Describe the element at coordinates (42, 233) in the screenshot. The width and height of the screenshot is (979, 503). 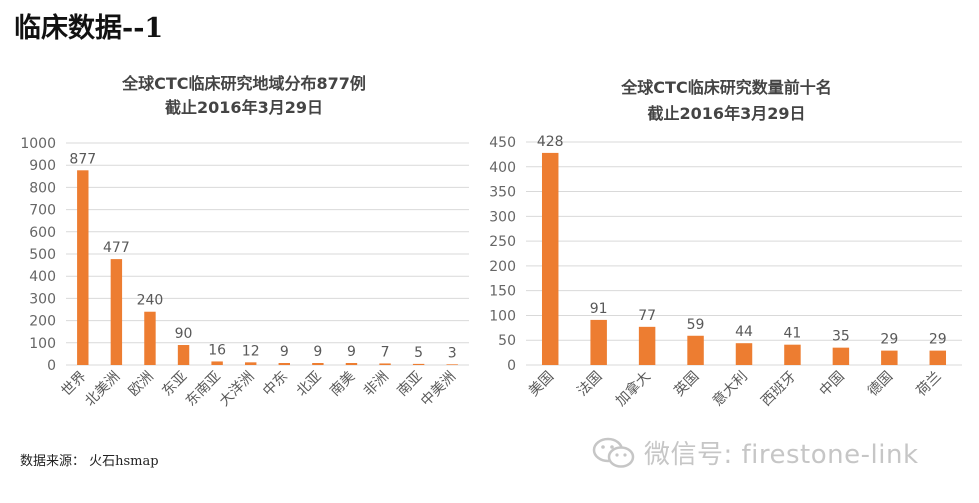
I see `y-tick-label: 600` at that location.